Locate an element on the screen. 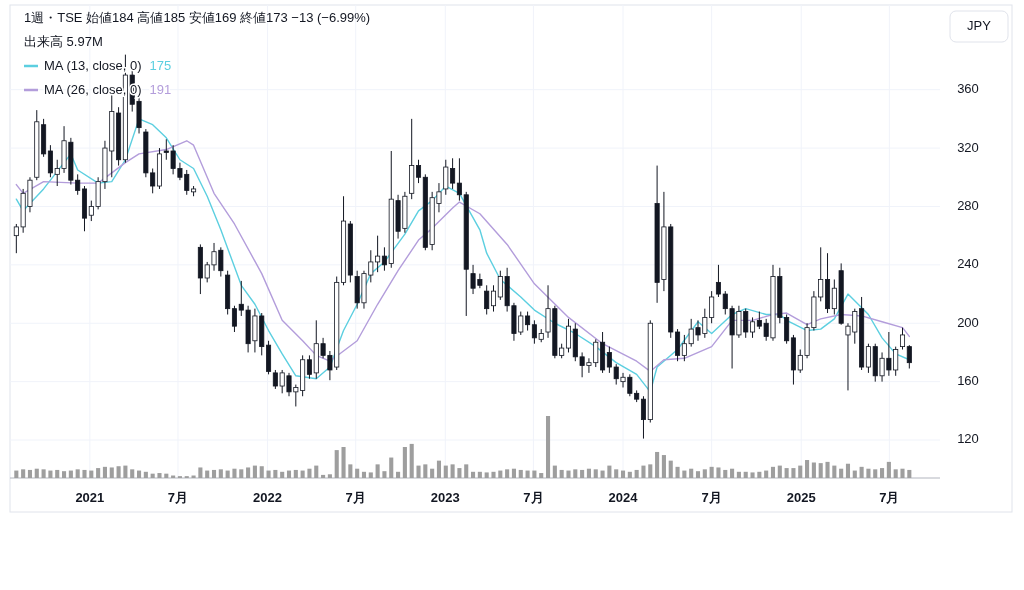 The width and height of the screenshot is (1024, 590). x-tick-label: 2021 is located at coordinates (90, 497).